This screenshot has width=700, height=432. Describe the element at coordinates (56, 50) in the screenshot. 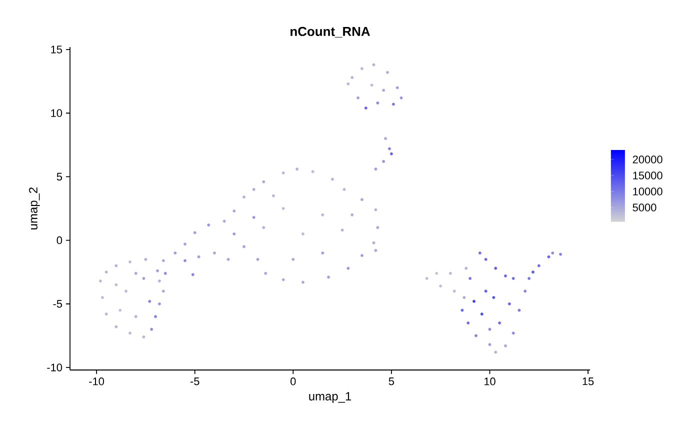

I see `y-tick-label: 15` at that location.